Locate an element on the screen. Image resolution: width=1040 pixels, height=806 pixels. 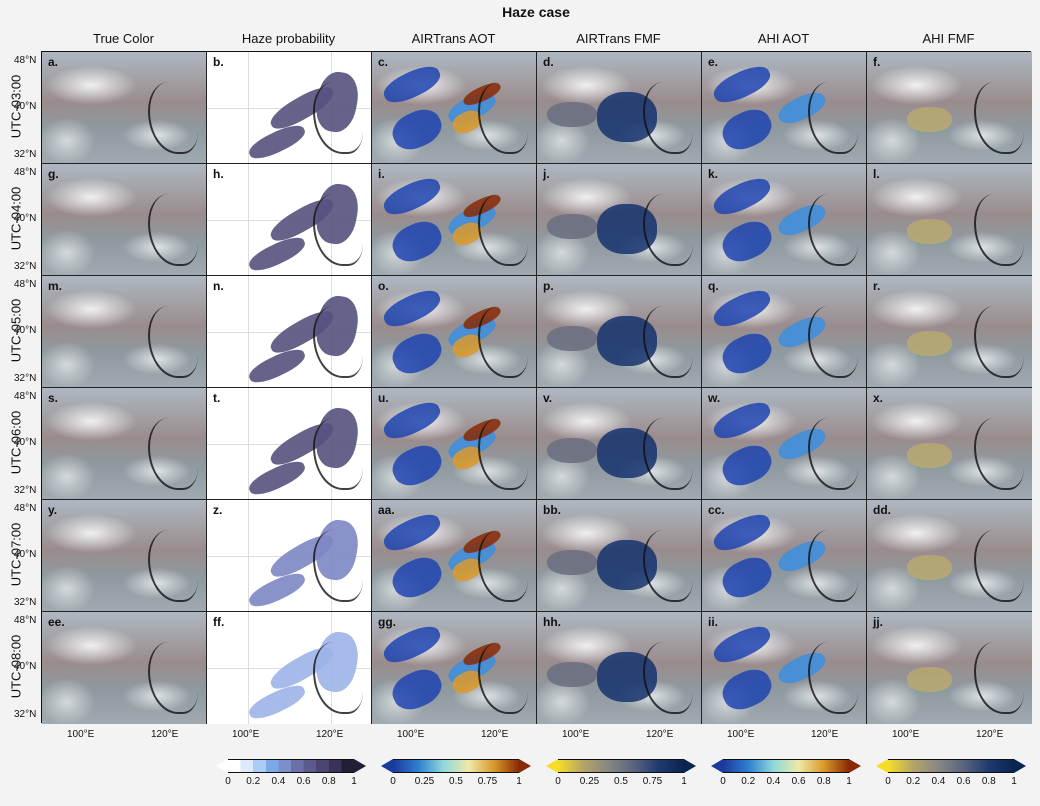
colorbar-min-arrow is located at coordinates (222, 766).